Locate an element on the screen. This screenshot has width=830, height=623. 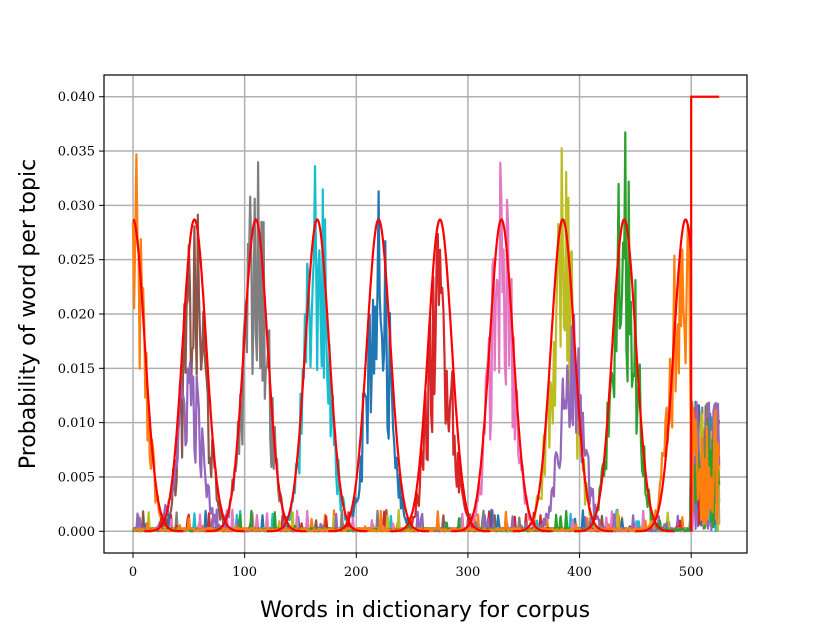
y-tick-label: 0.040 is located at coordinates (76, 97).